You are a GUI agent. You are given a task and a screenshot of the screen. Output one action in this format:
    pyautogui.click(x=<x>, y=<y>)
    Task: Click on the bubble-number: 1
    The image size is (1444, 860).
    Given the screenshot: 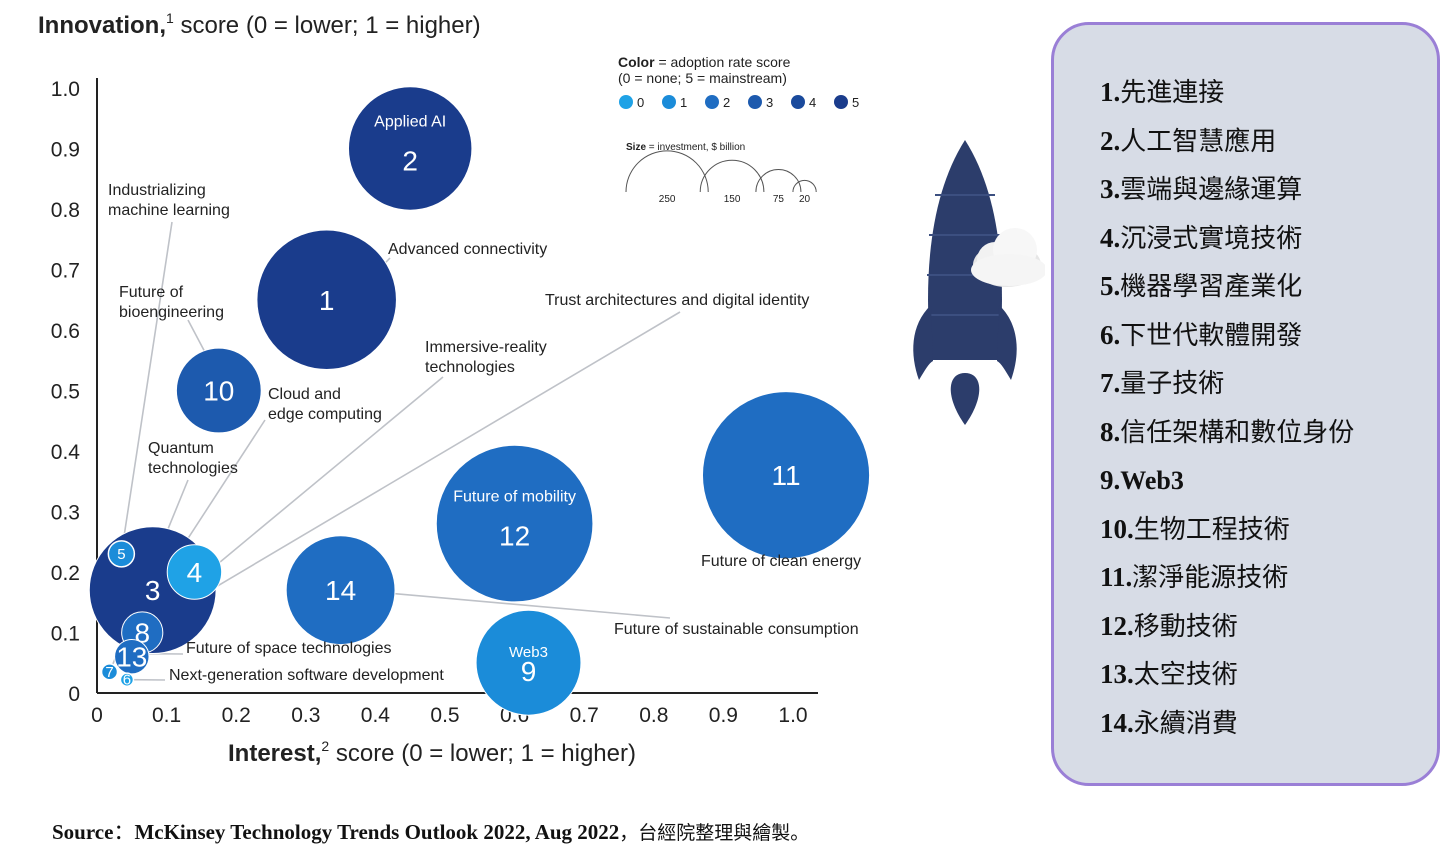 What is the action you would take?
    pyautogui.click(x=327, y=300)
    